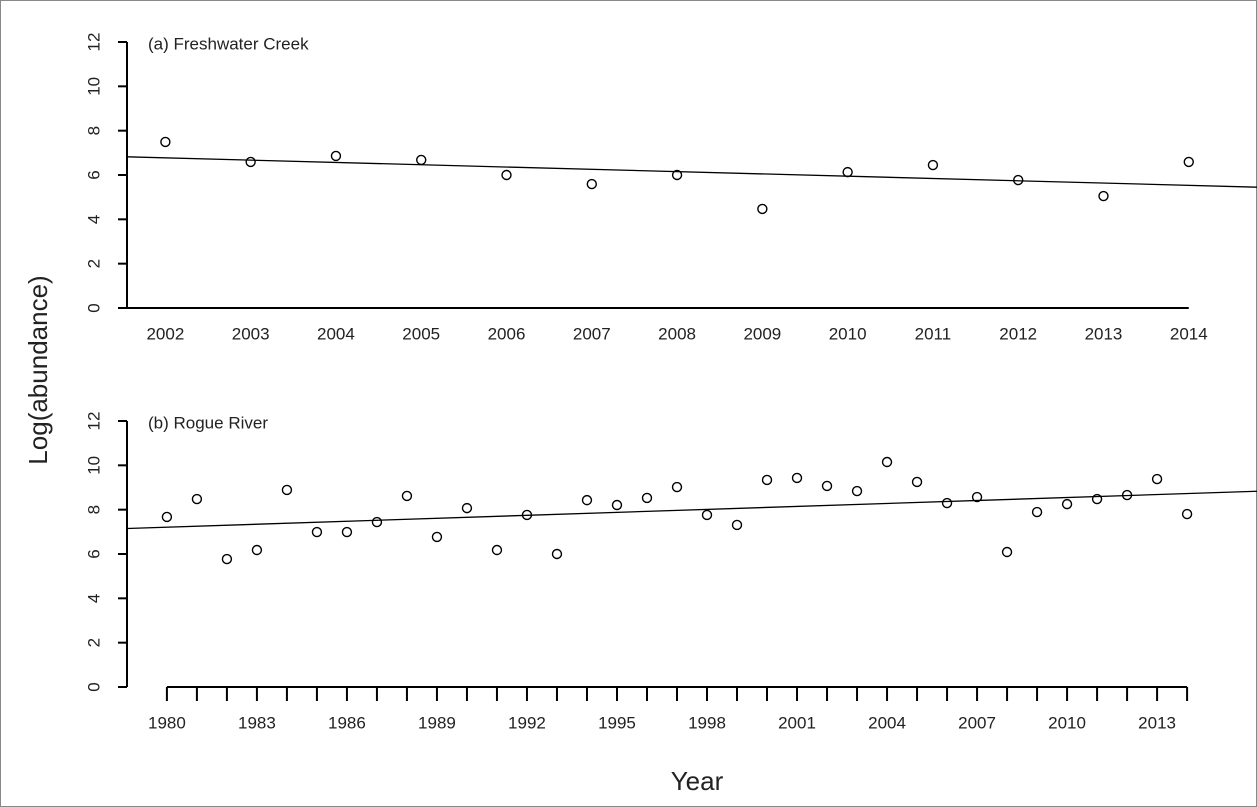  Describe the element at coordinates (797, 722) in the screenshot. I see `x-tick-label: 2001` at that location.